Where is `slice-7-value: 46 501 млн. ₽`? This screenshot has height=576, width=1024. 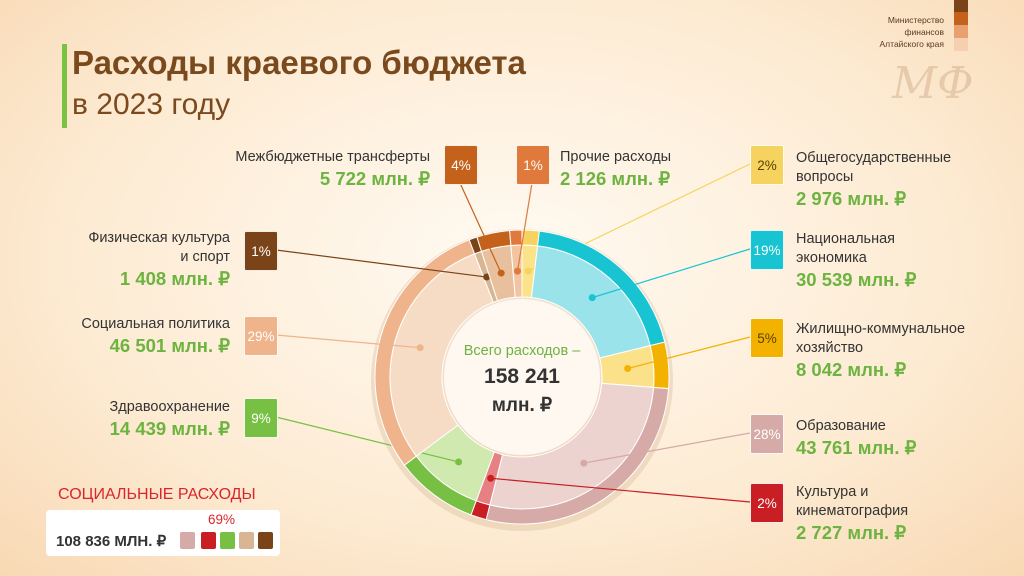 slice-7-value: 46 501 млн. ₽ is located at coordinates (169, 345).